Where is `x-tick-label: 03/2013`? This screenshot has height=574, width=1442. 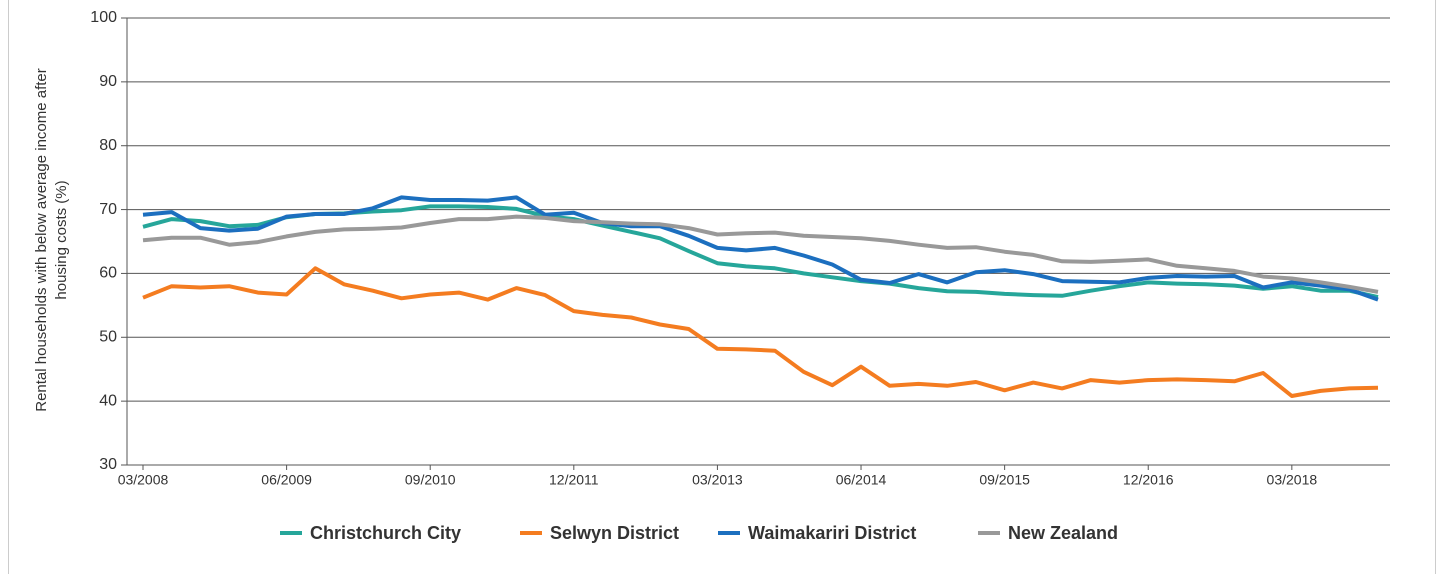 x-tick-label: 03/2013 is located at coordinates (717, 480).